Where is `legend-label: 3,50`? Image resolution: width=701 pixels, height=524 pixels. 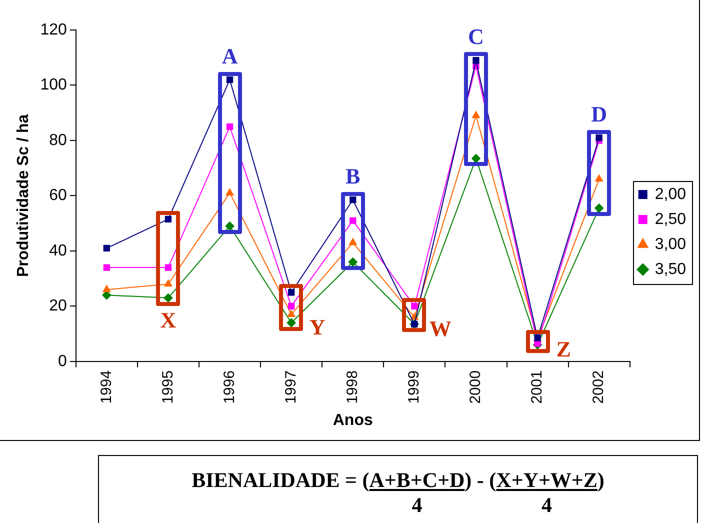
legend-label: 3,50 is located at coordinates (670, 269).